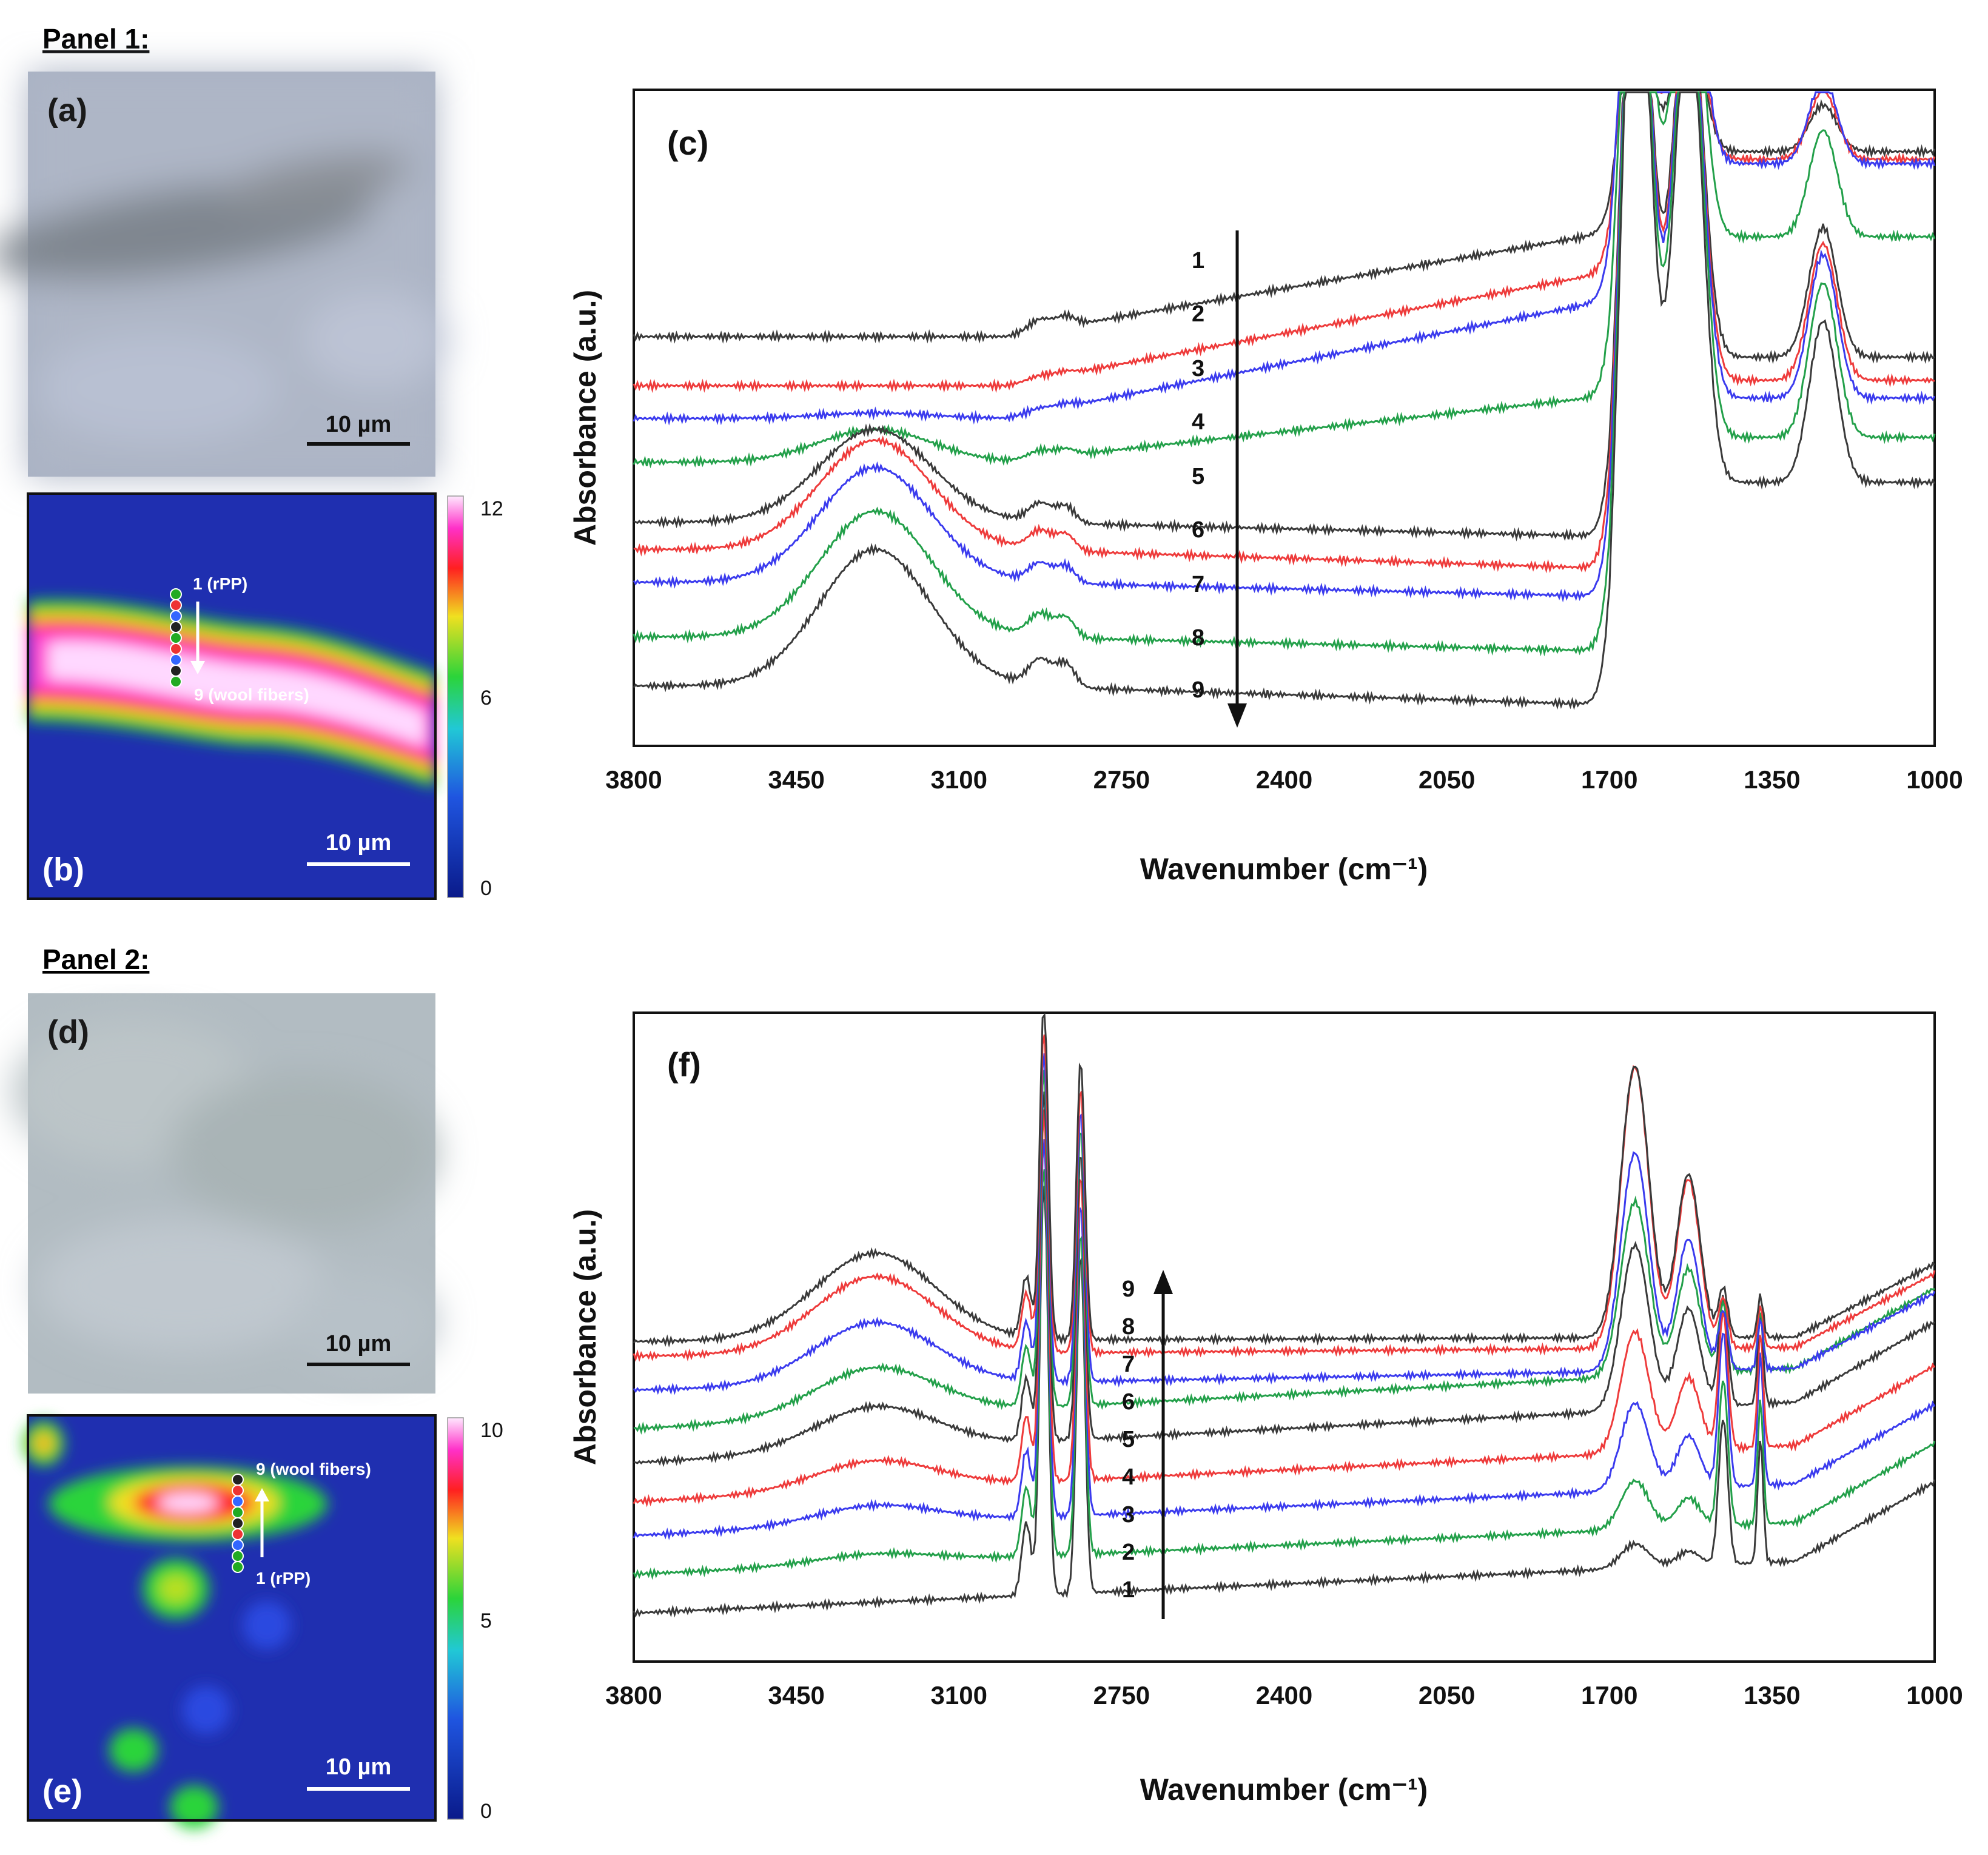  I want to click on x-tick-f-2400: 2400, so click(1284, 1695).